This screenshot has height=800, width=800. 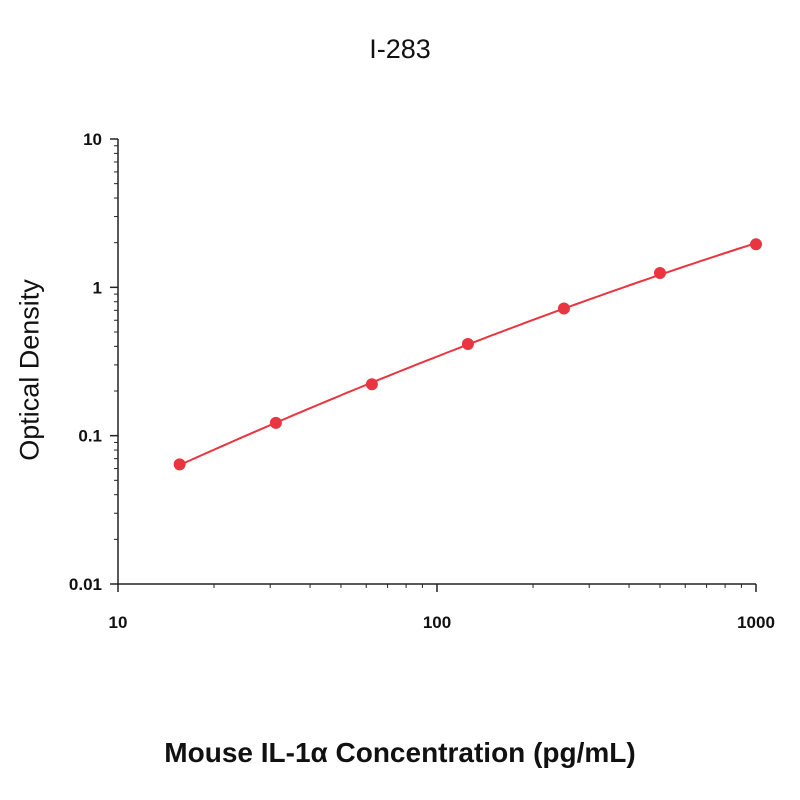 I want to click on x-tick-label: 100, so click(x=437, y=622).